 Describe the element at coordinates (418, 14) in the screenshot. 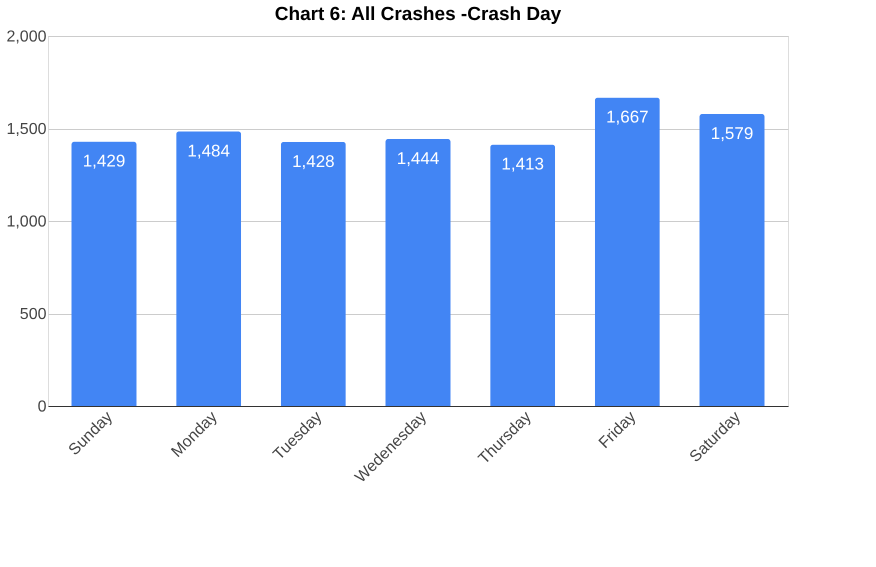

I see `chart-title: Chart 6: All Crashes -Crash Day` at that location.